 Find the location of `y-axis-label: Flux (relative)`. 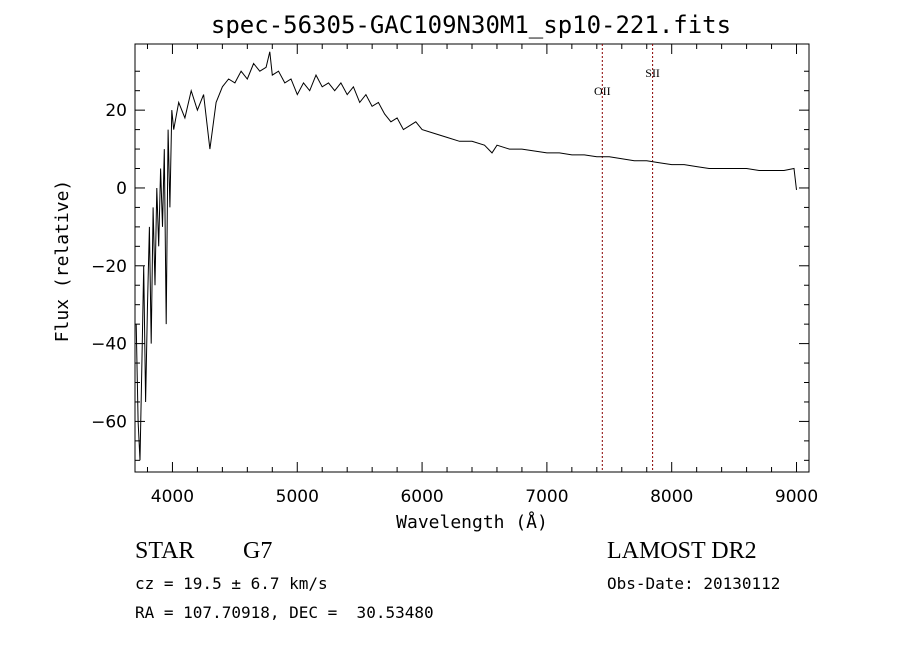

y-axis-label: Flux (relative) is located at coordinates (62, 261).